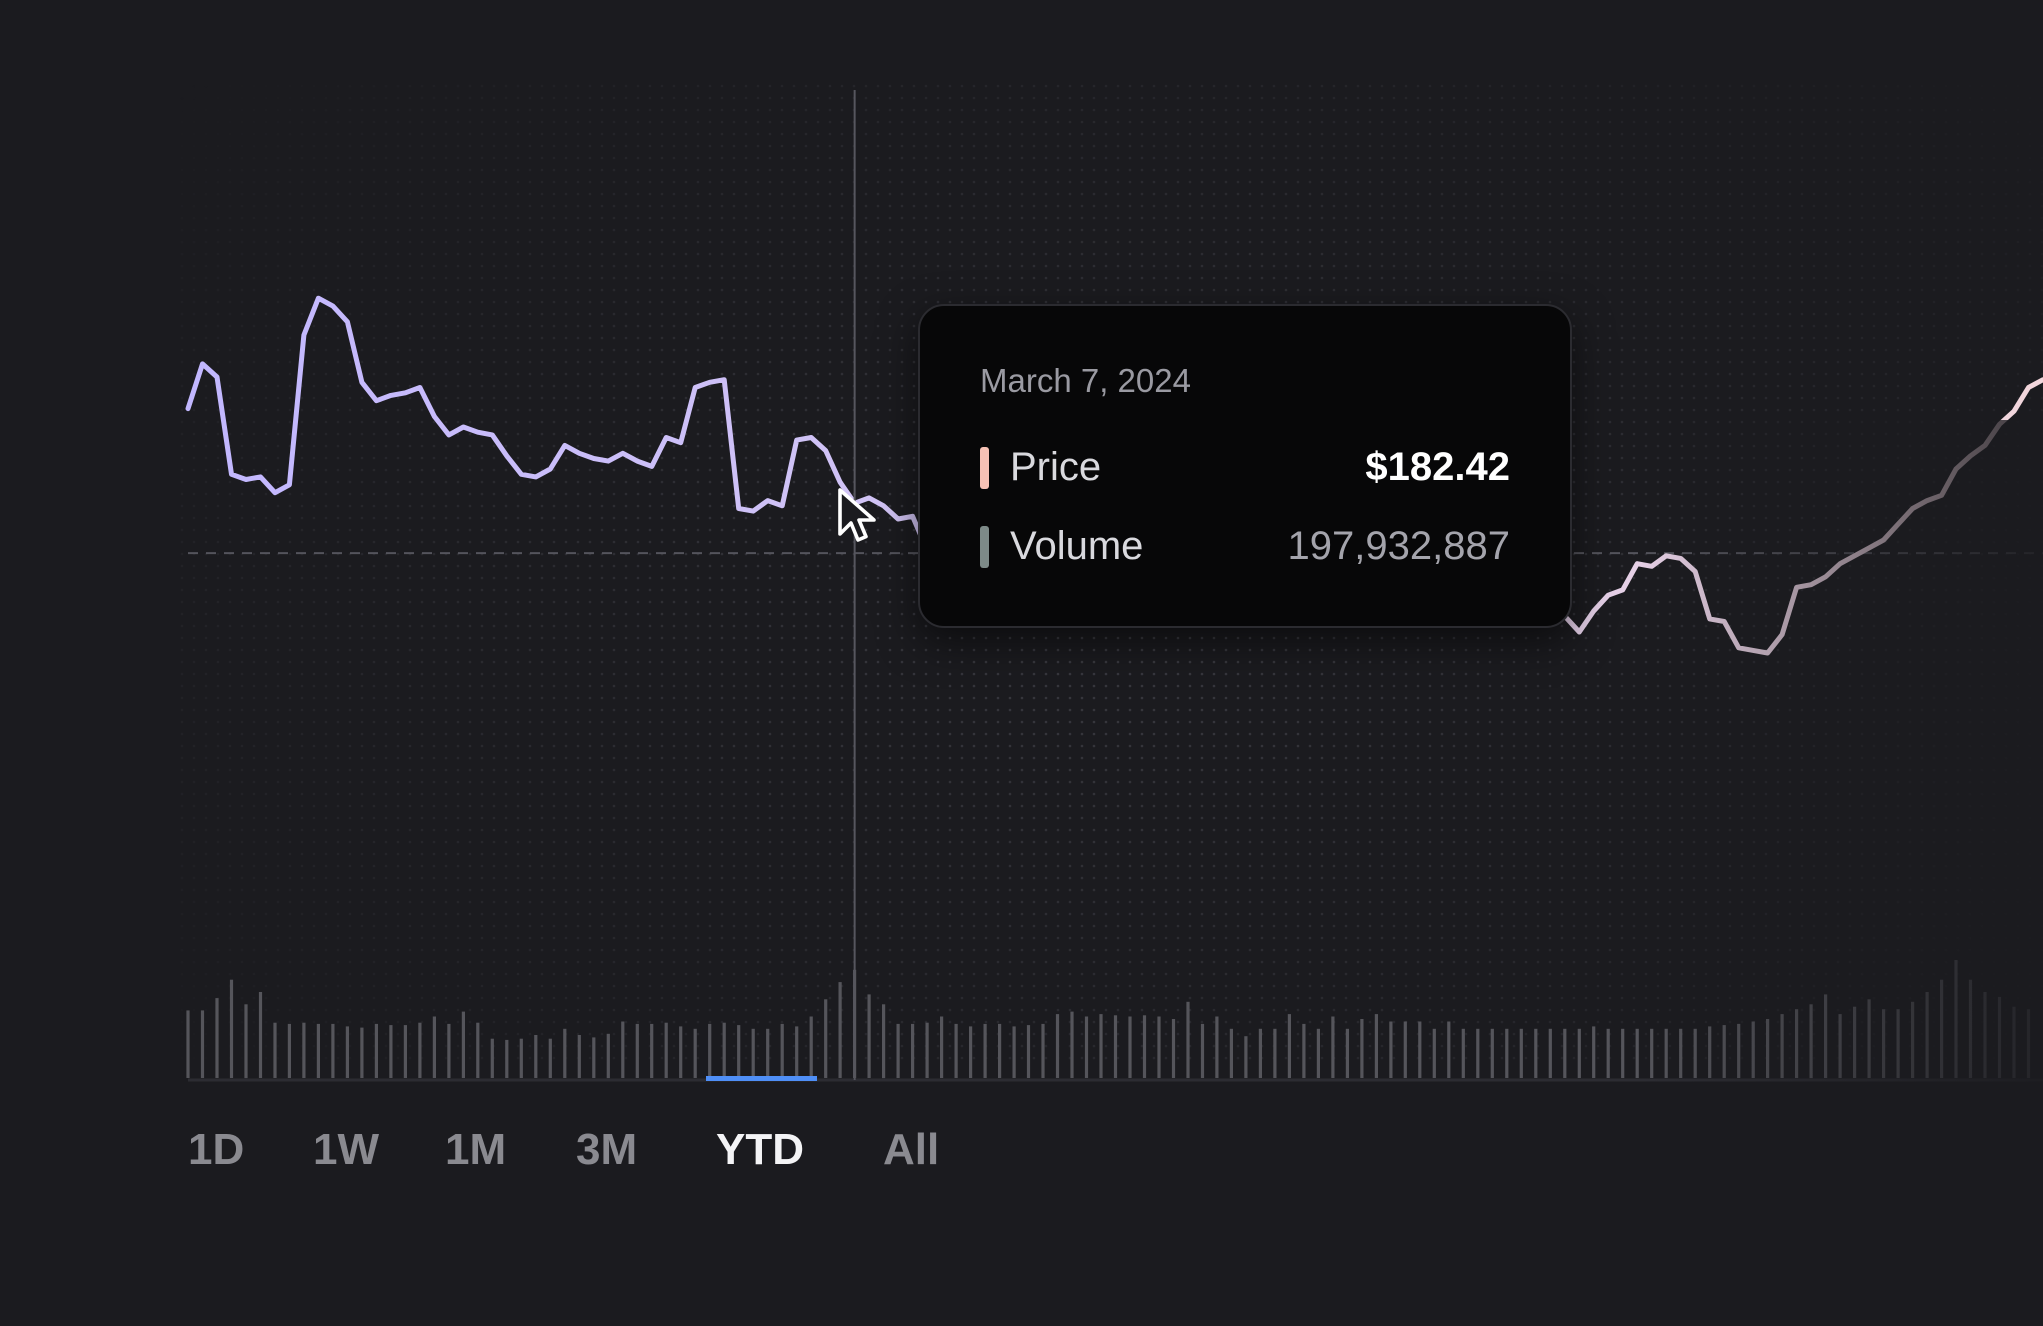 This screenshot has height=1326, width=2043. I want to click on volume-swatch, so click(984, 547).